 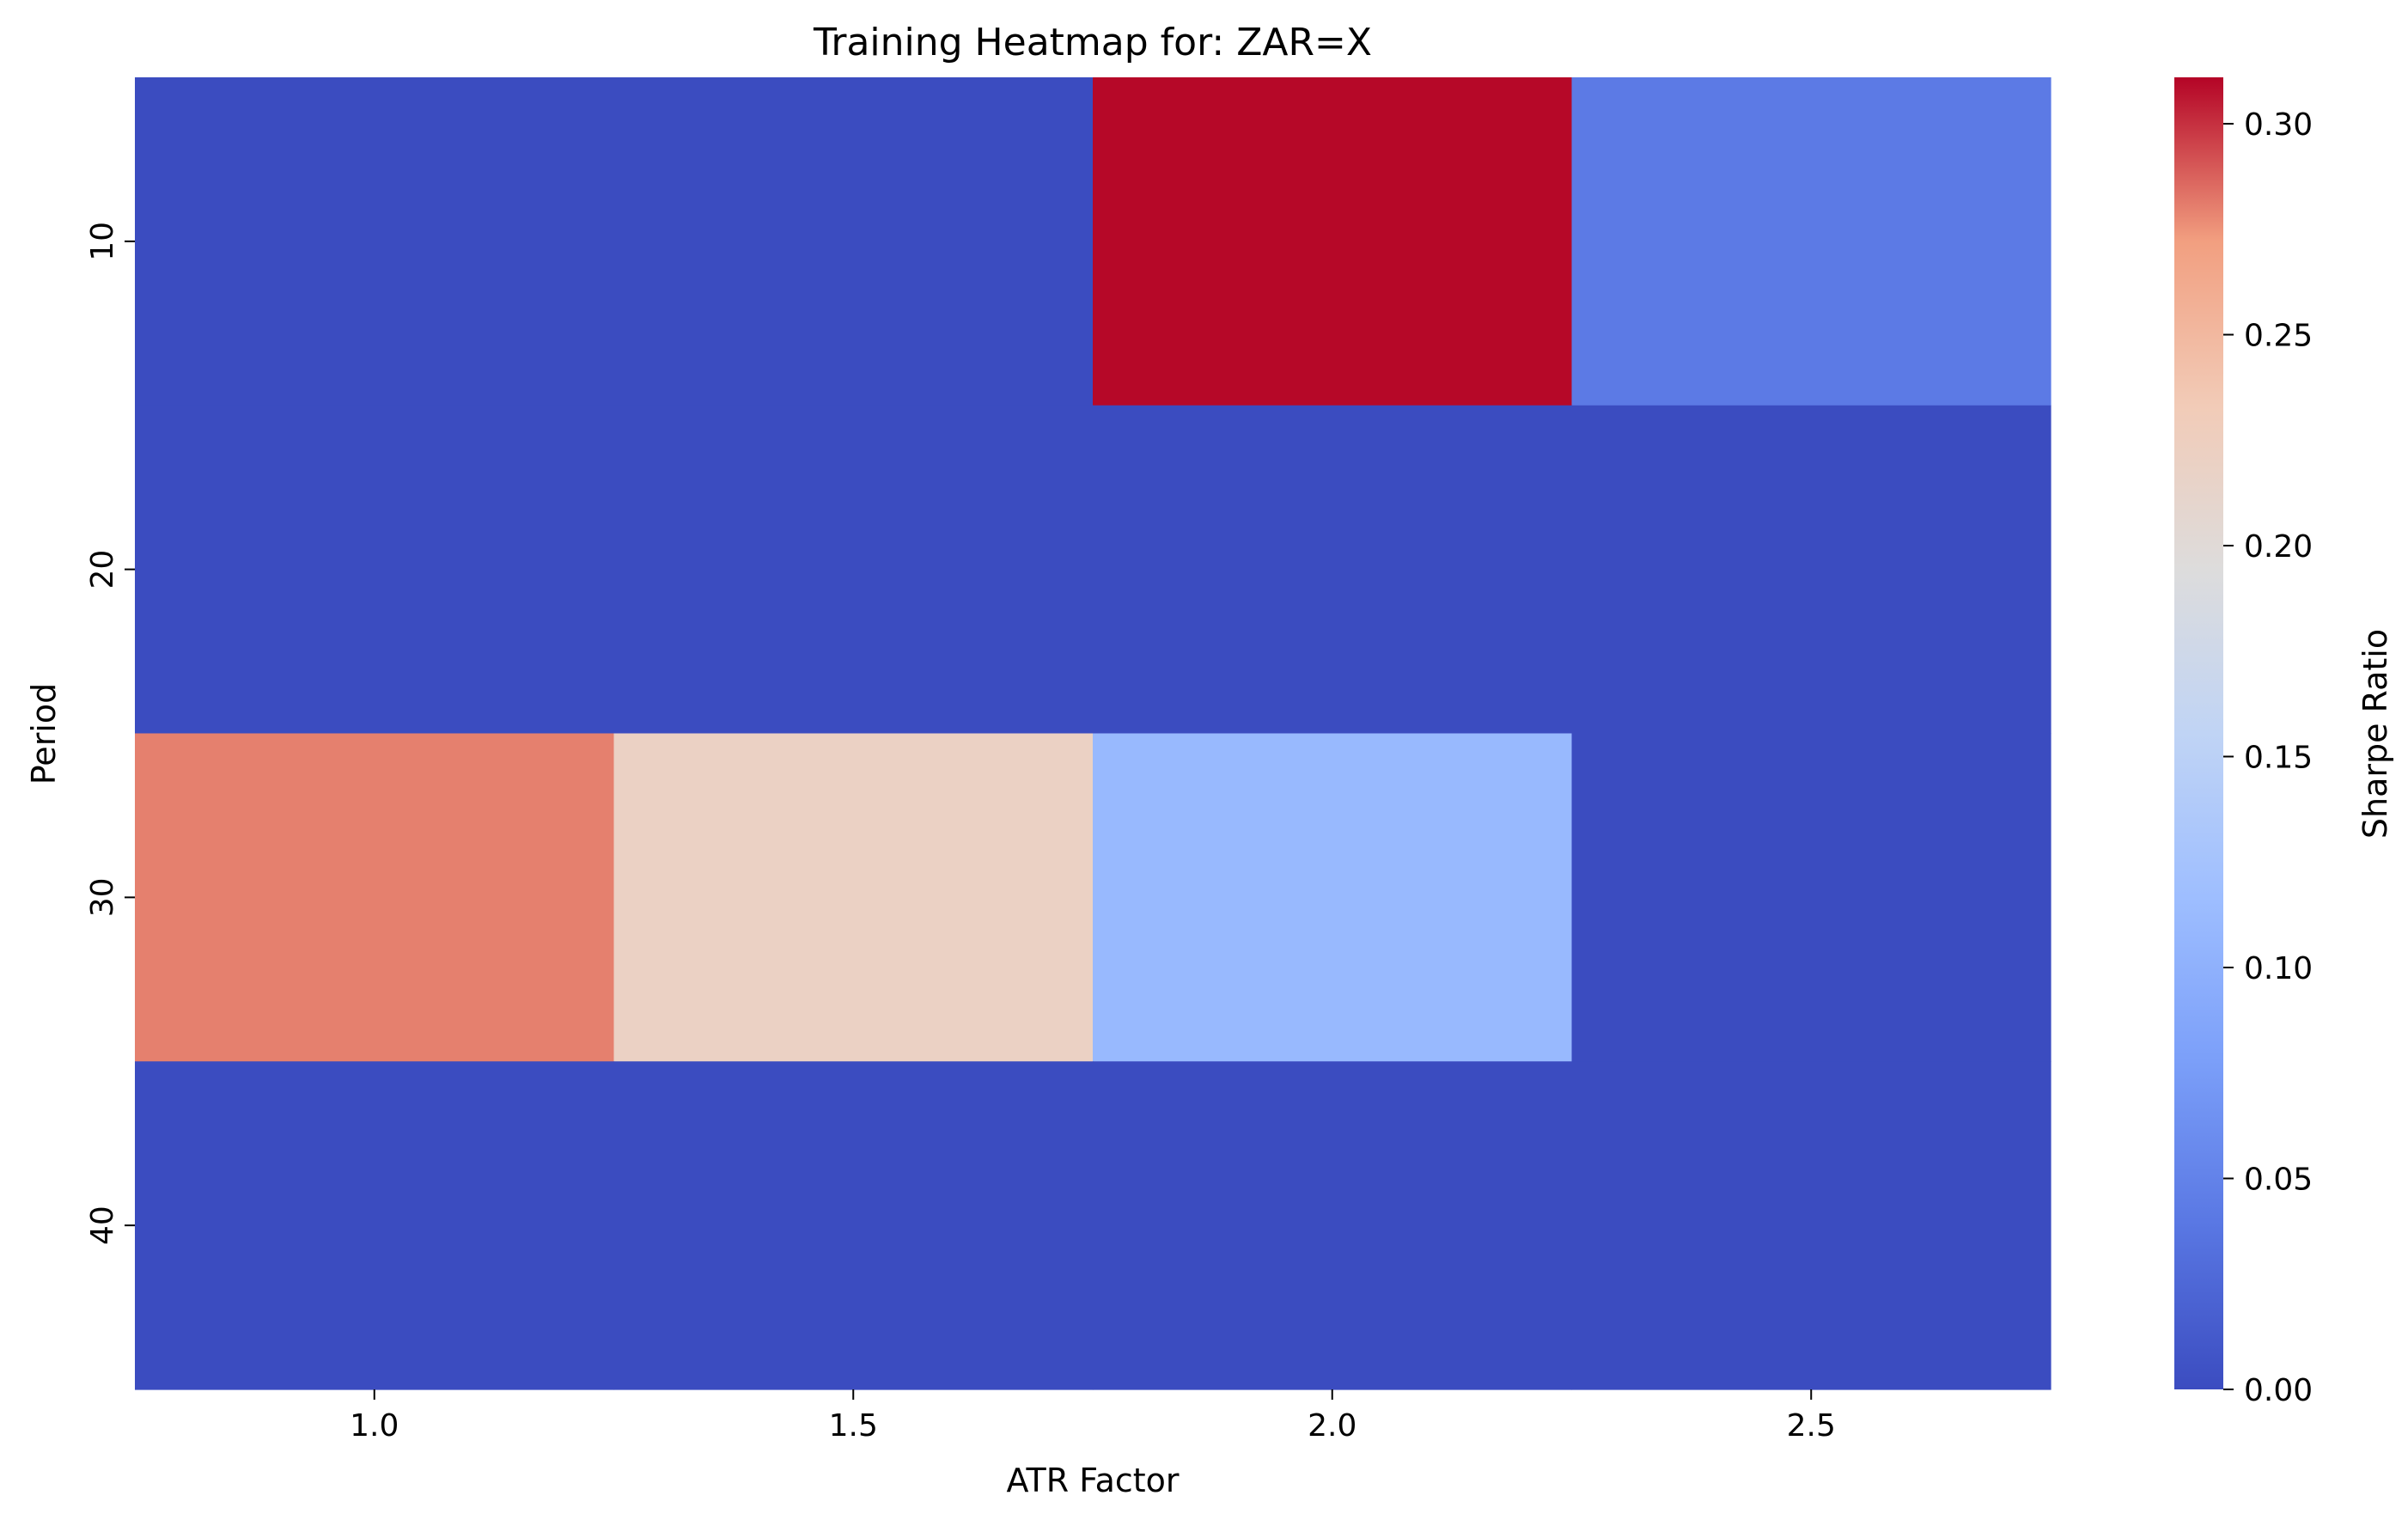 What do you see at coordinates (1332, 1426) in the screenshot?
I see `x-tick-label: 2.0` at bounding box center [1332, 1426].